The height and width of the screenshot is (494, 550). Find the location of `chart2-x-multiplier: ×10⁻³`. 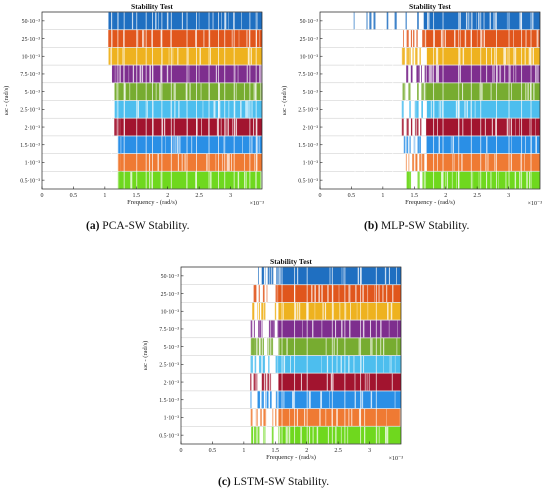

chart2-x-multiplier: ×10⁻³ is located at coordinates (396, 459).